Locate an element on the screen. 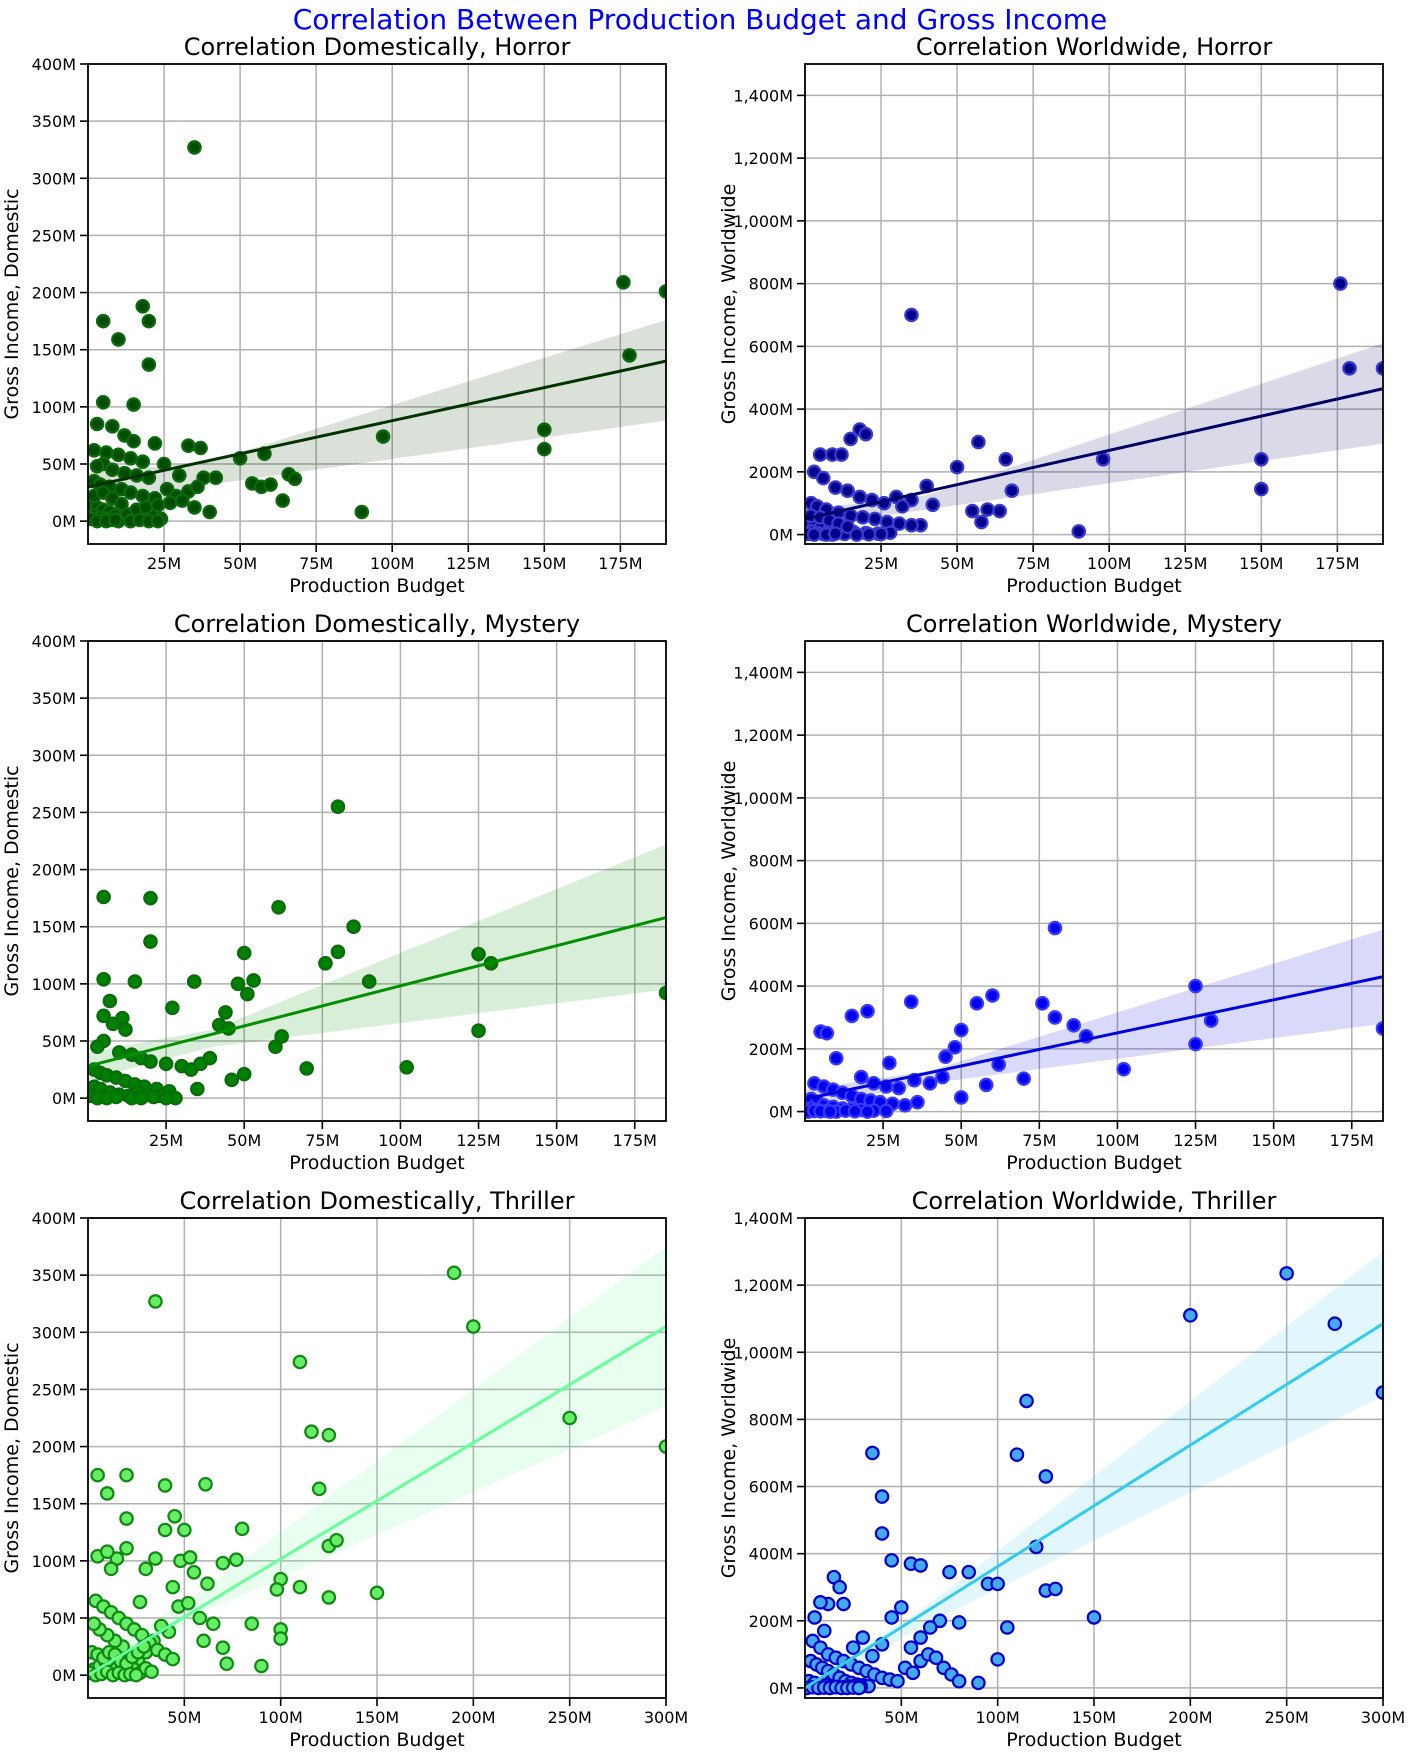  y-axis-label: Gross Income, Worldwide is located at coordinates (729, 1458).